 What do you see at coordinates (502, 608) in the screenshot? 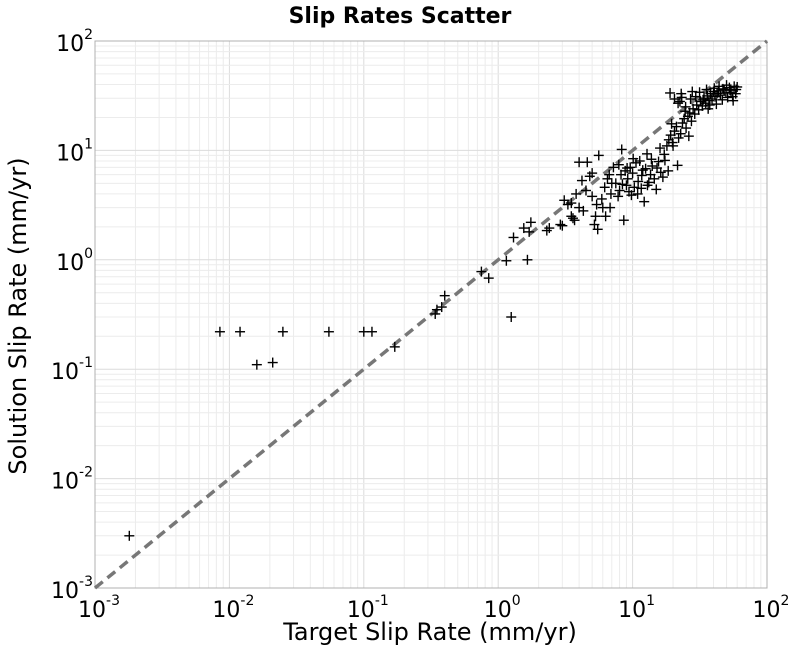
I see `x-tick-label: 10⁰` at bounding box center [502, 608].